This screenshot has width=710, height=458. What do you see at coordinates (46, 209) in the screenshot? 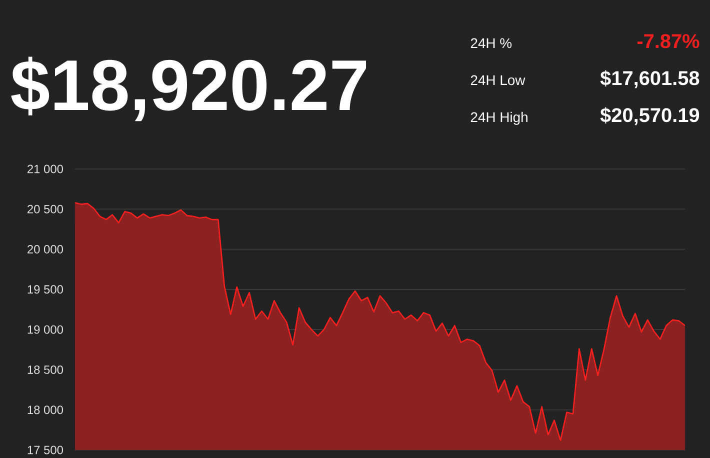
I see `y-tick-label: 20 500` at bounding box center [46, 209].